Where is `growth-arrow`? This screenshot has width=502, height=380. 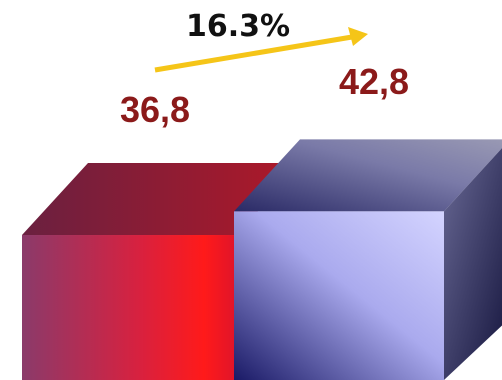 growth-arrow is located at coordinates (261, 50).